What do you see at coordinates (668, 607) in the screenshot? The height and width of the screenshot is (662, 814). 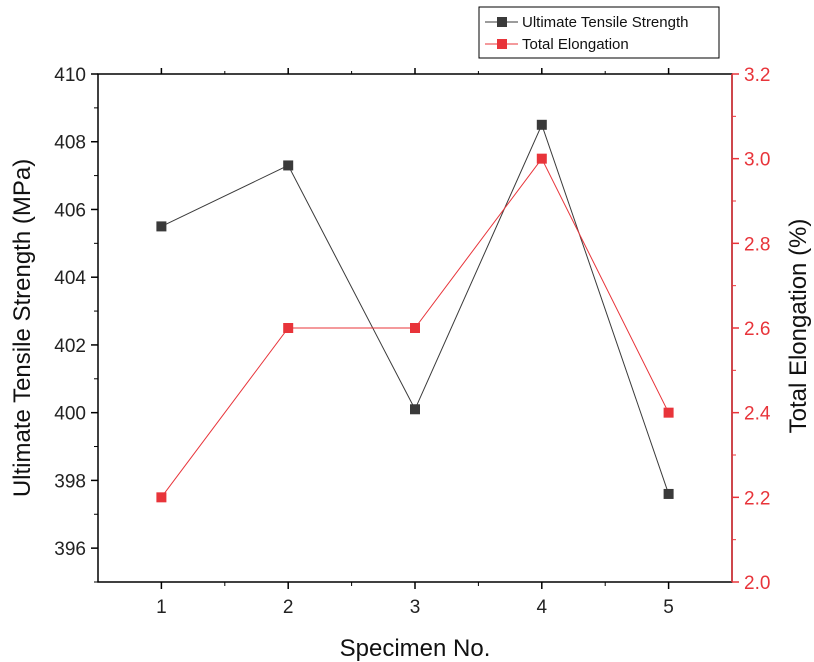 I see `bottom-tick-label: 5` at bounding box center [668, 607].